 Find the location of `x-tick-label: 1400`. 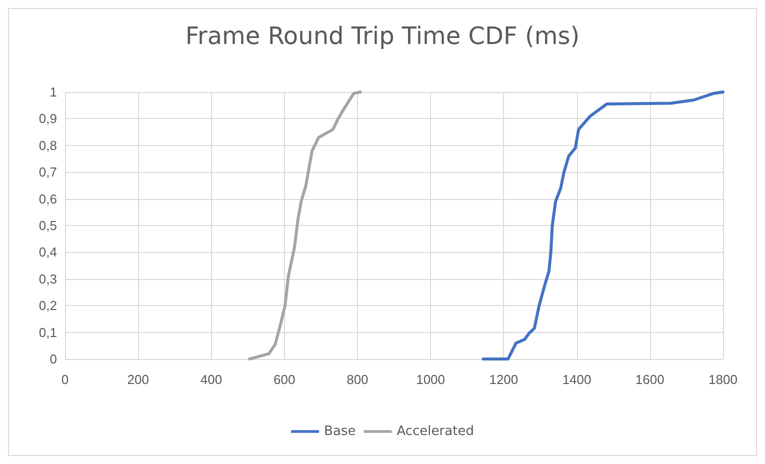

x-tick-label: 1400 is located at coordinates (577, 379).